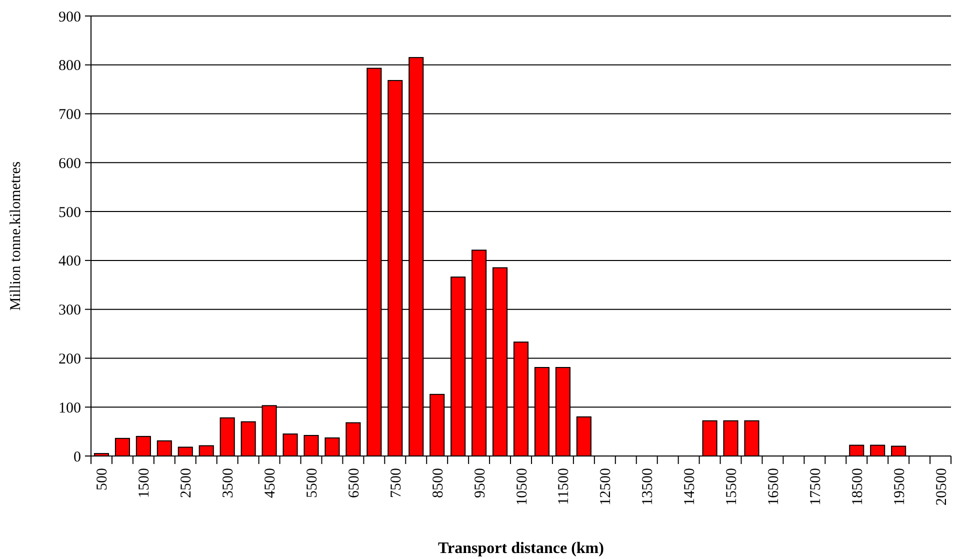 The height and width of the screenshot is (559, 953). What do you see at coordinates (732, 487) in the screenshot?
I see `x-tick-label: 15500` at bounding box center [732, 487].